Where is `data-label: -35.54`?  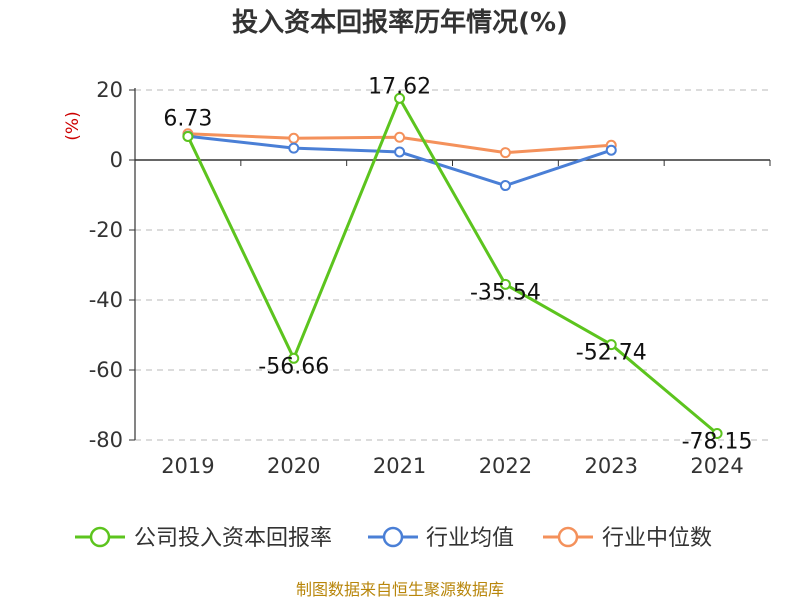 data-label: -35.54 is located at coordinates (505, 292).